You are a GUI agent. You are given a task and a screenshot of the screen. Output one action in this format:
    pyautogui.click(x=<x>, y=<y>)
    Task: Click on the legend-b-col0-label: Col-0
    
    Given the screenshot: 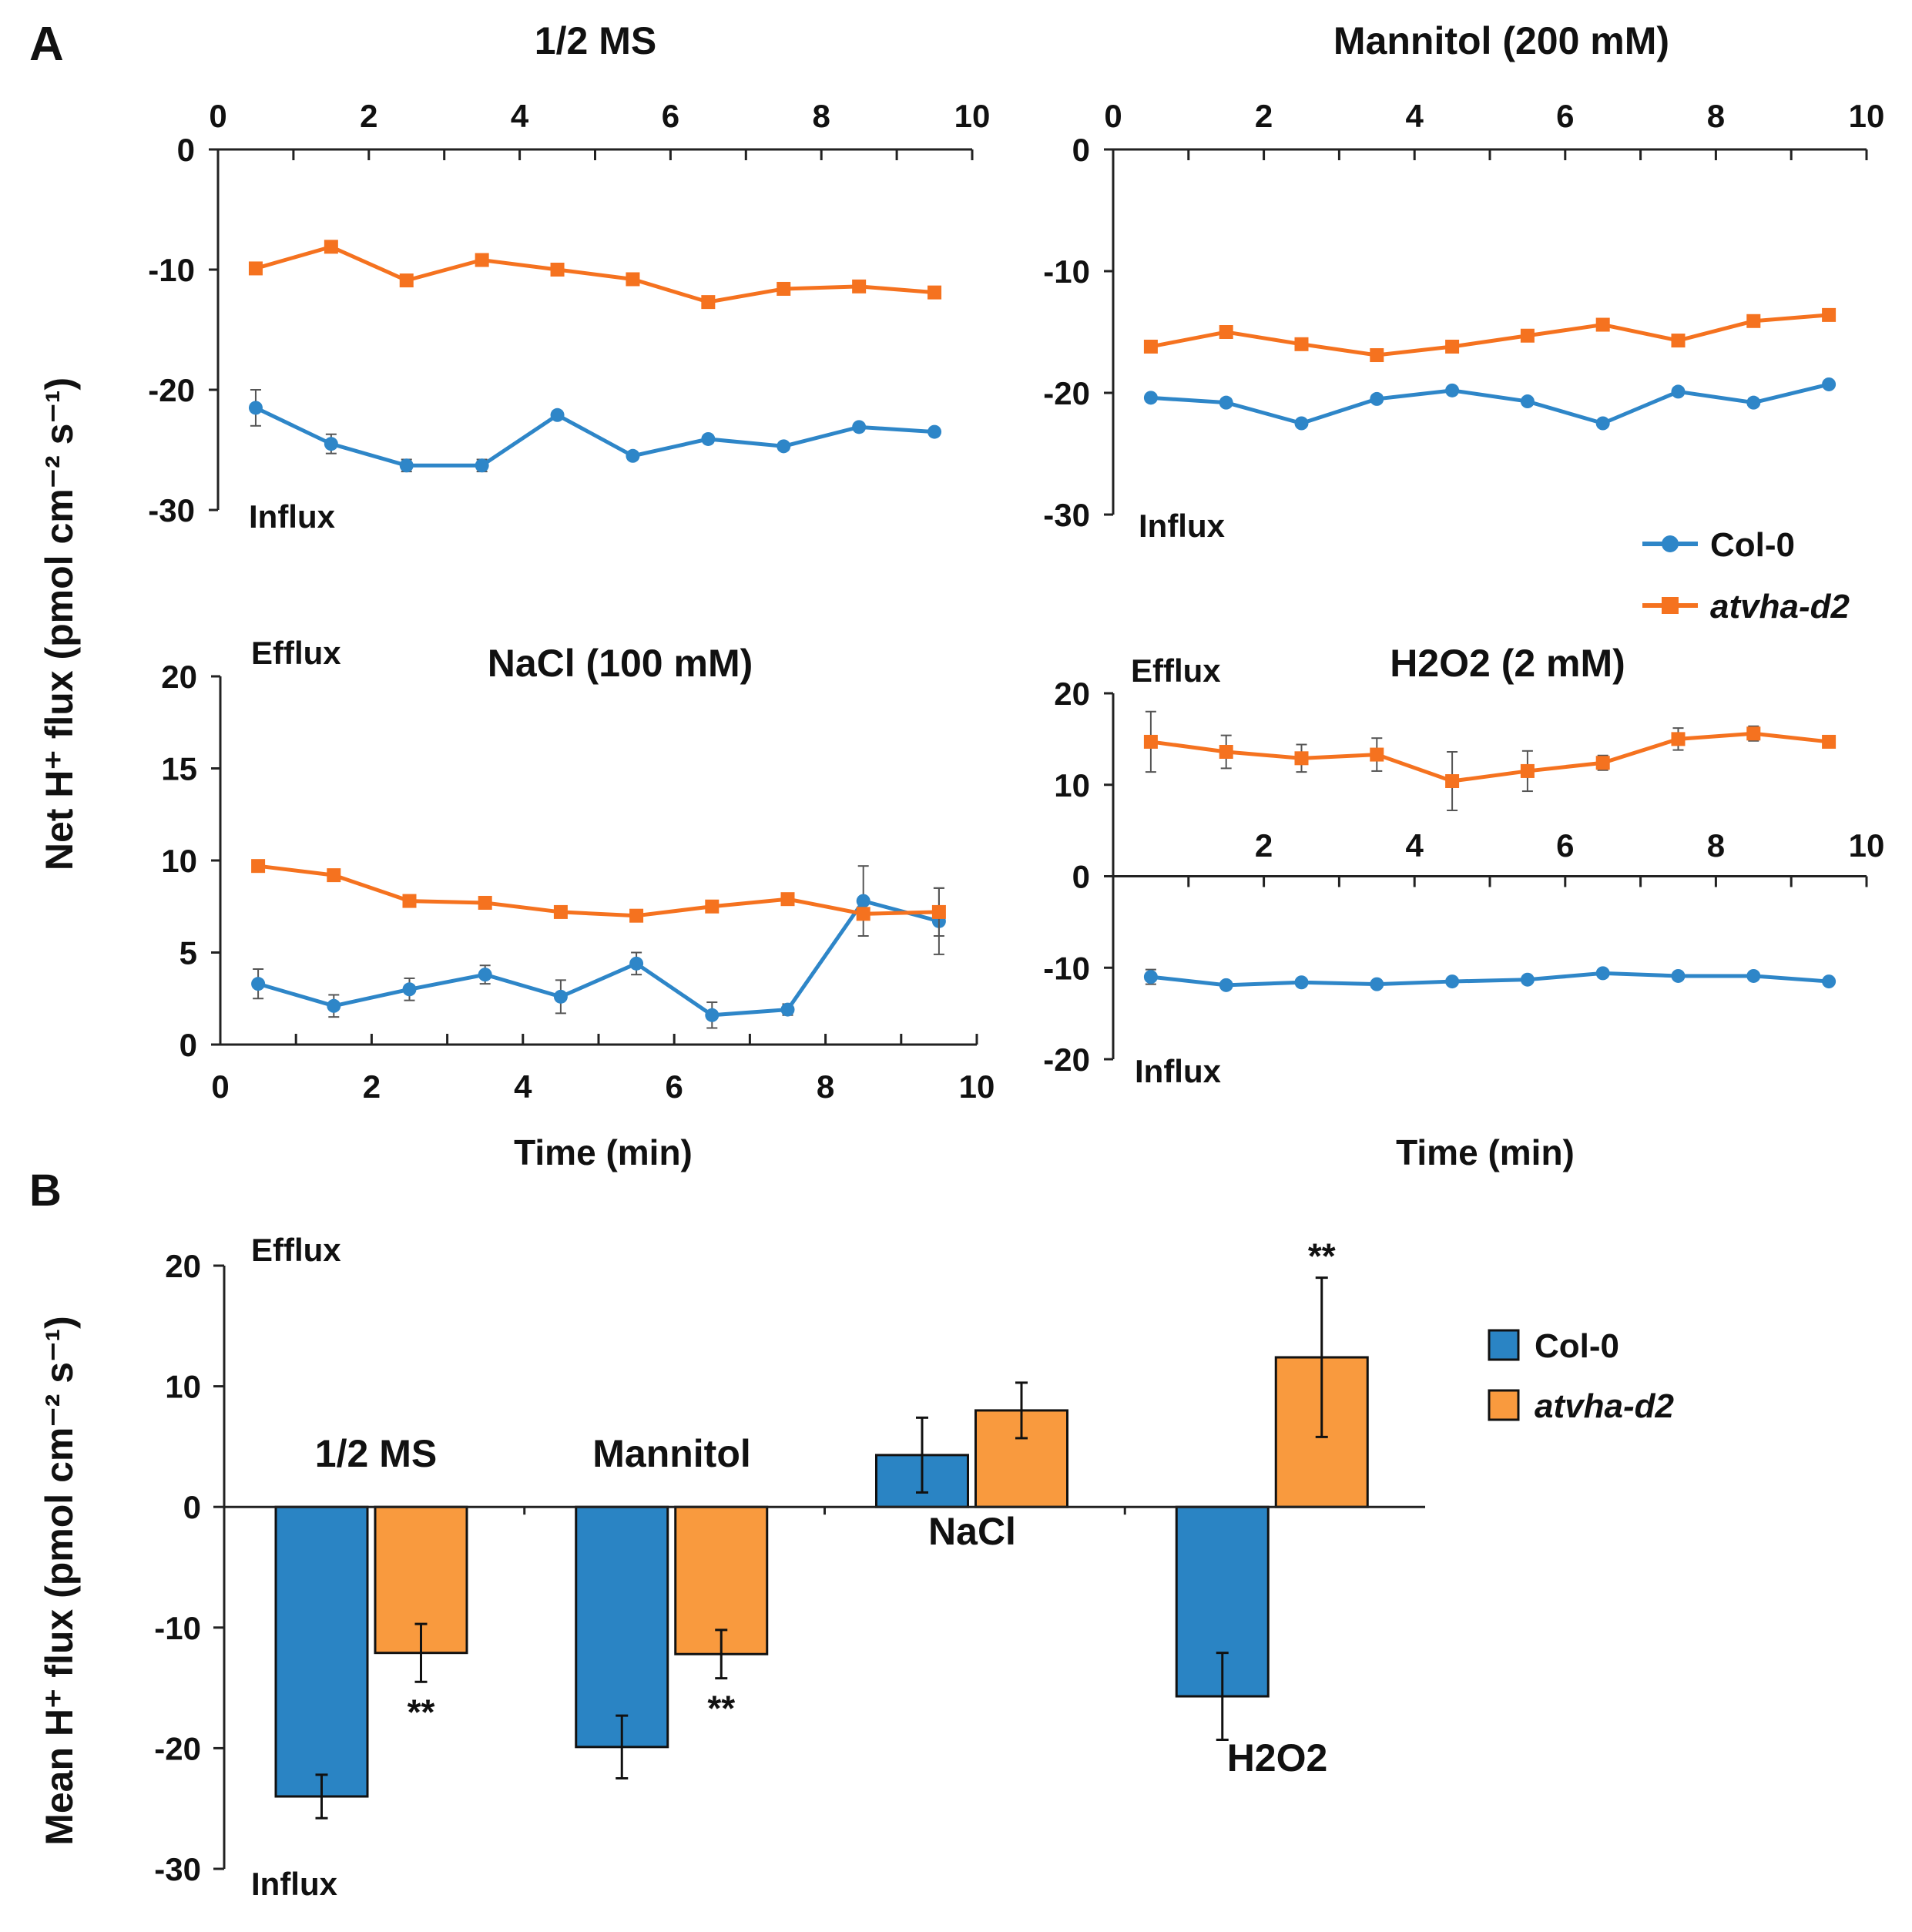 What is the action you would take?
    pyautogui.click(x=1577, y=1346)
    